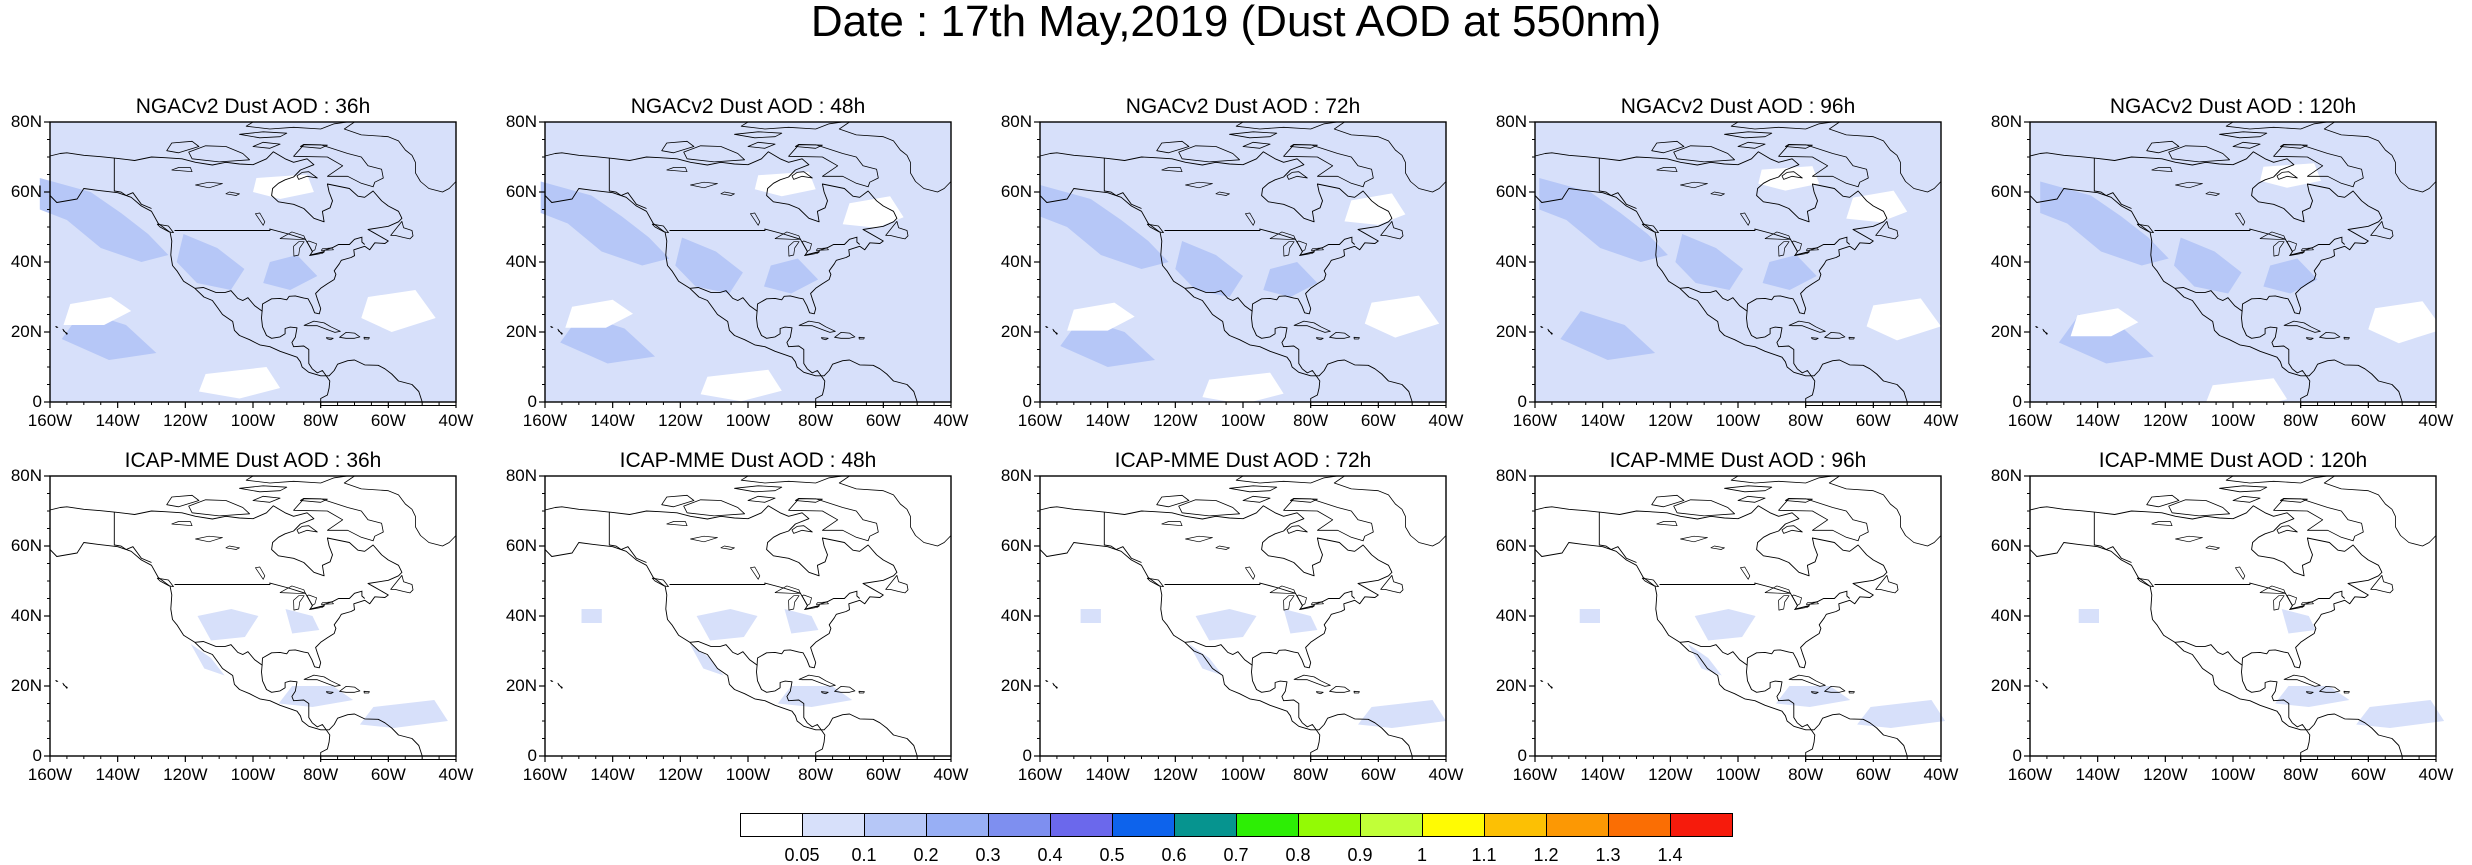 This screenshot has width=2472, height=865. Describe the element at coordinates (748, 106) in the screenshot. I see `panel-title: NGACv2 Dust AOD : 48h` at that location.